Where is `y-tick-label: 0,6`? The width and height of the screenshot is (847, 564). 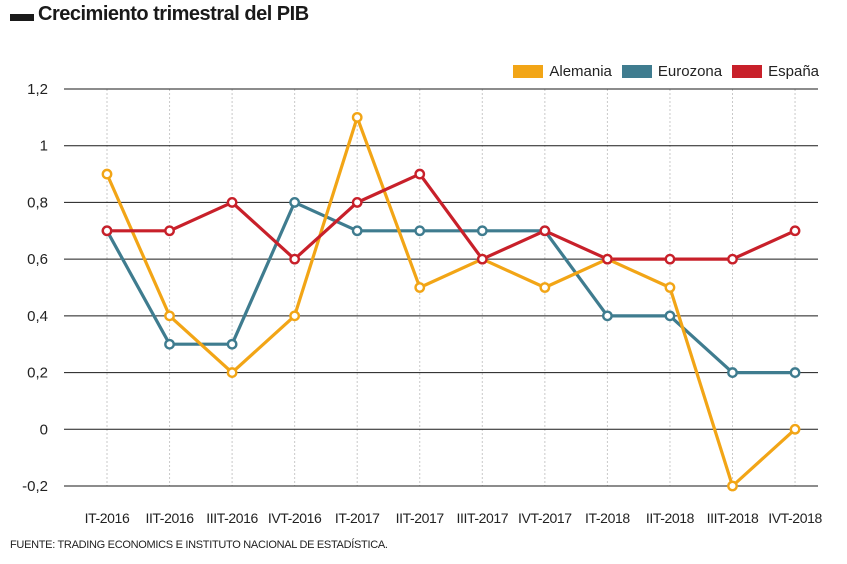
y-tick-label: 0,6 is located at coordinates (37, 259).